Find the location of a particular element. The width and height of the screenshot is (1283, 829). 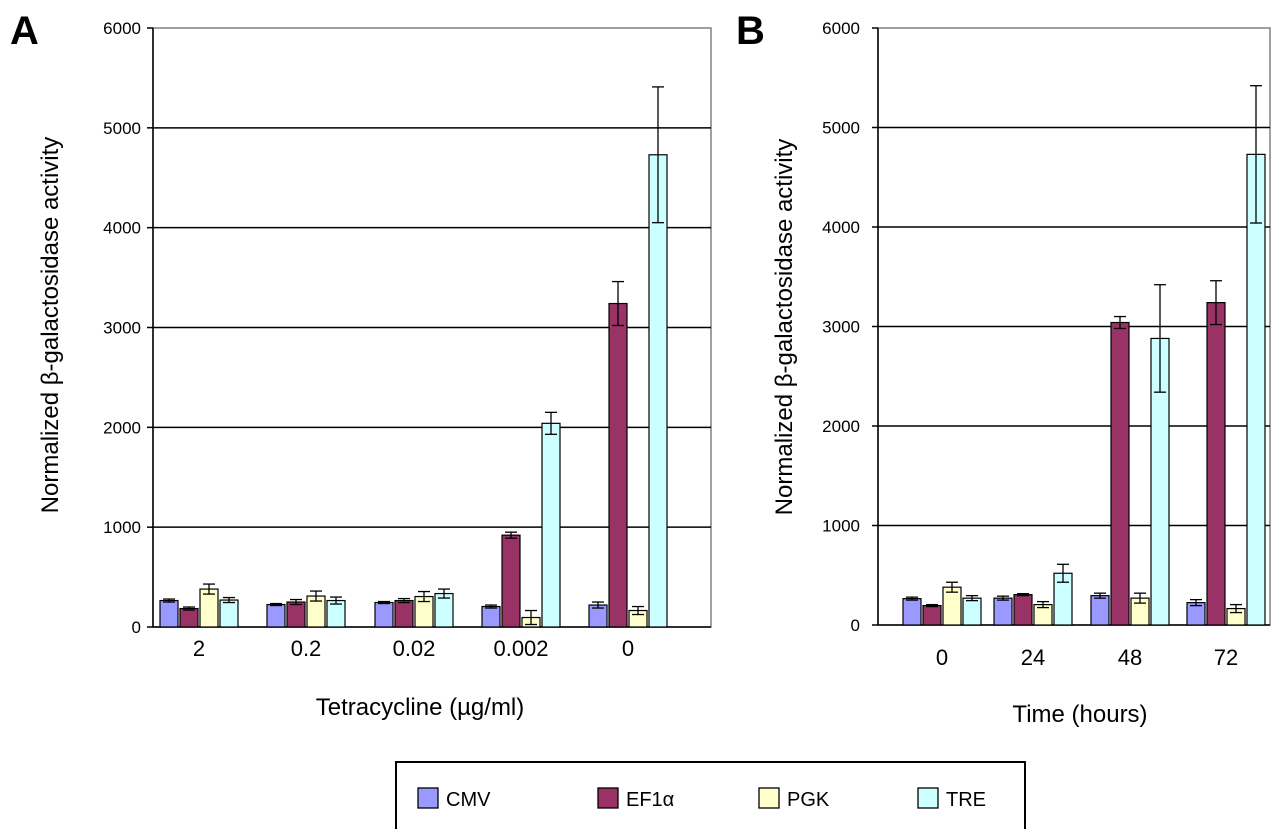

x-category-label: 24 is located at coordinates (1033, 657).